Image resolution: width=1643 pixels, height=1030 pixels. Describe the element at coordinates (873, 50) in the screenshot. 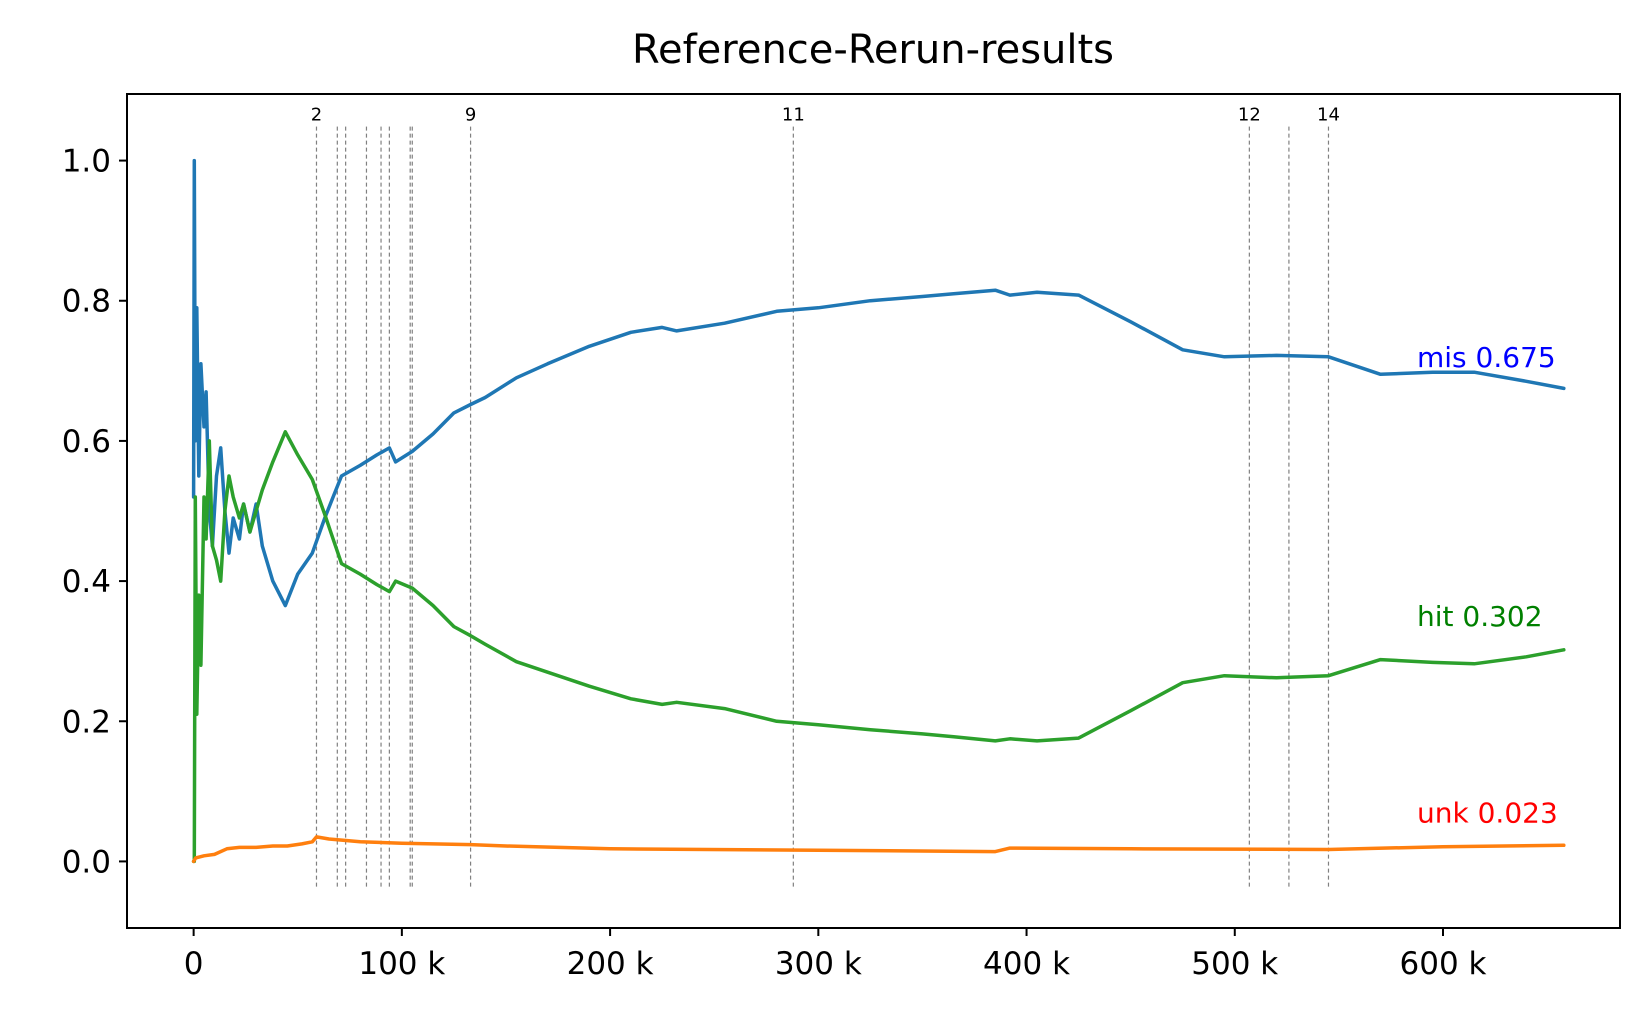

I see `chart-title: Reference-Rerun-results` at that location.